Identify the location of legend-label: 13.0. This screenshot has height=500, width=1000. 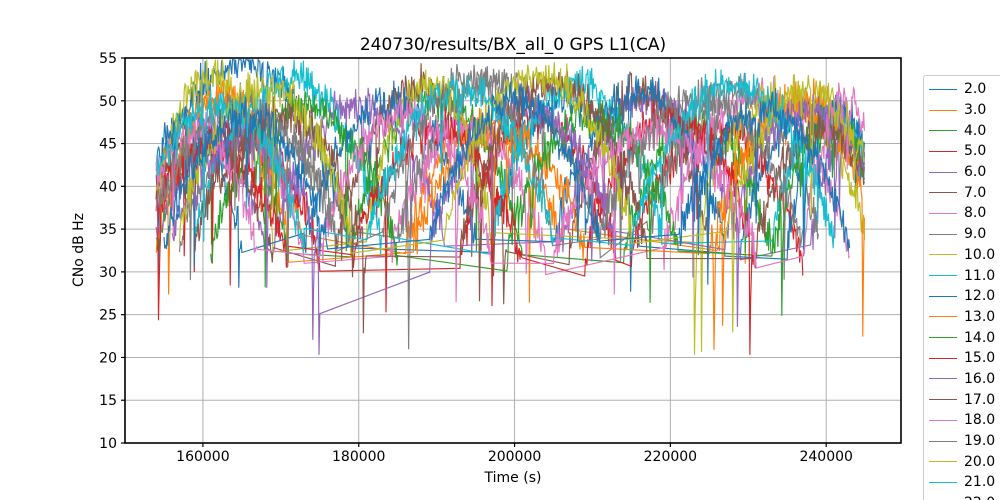
(980, 316).